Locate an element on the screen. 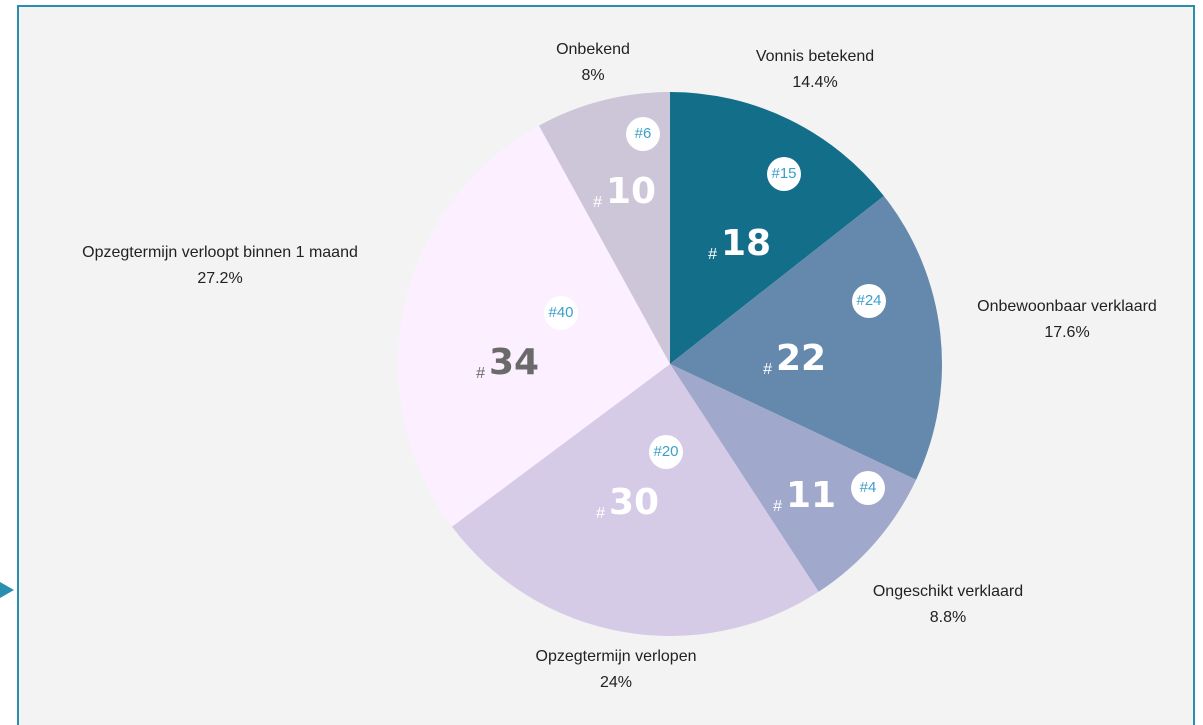  slice-percent: 14.4% is located at coordinates (814, 82).